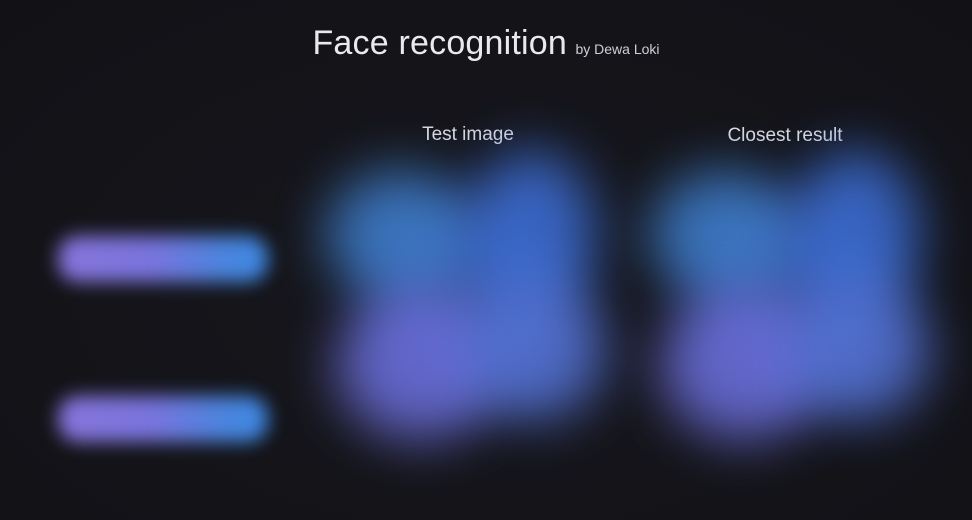 This screenshot has width=972, height=520. What do you see at coordinates (785, 135) in the screenshot?
I see `closest-result-label: Closest result` at bounding box center [785, 135].